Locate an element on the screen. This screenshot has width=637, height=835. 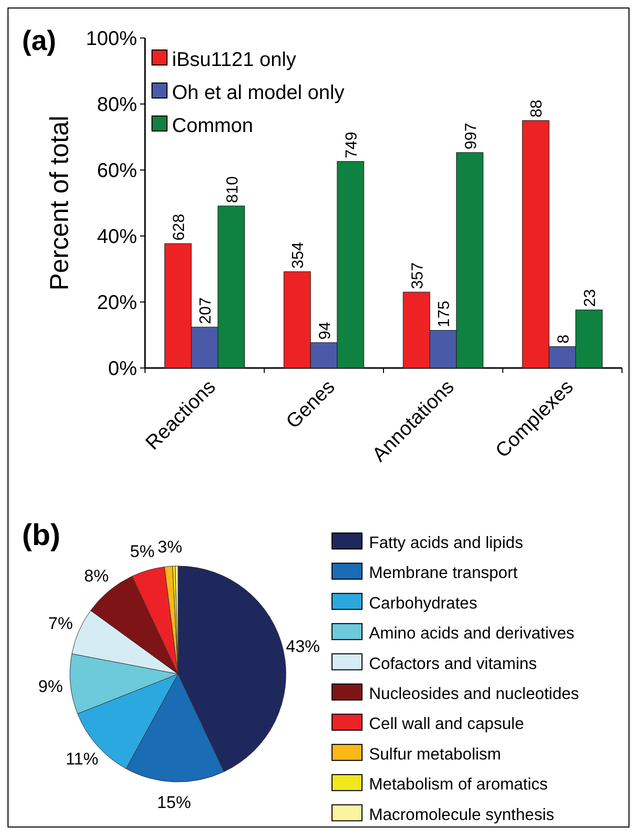
annotation: 810 is located at coordinates (233, 189).